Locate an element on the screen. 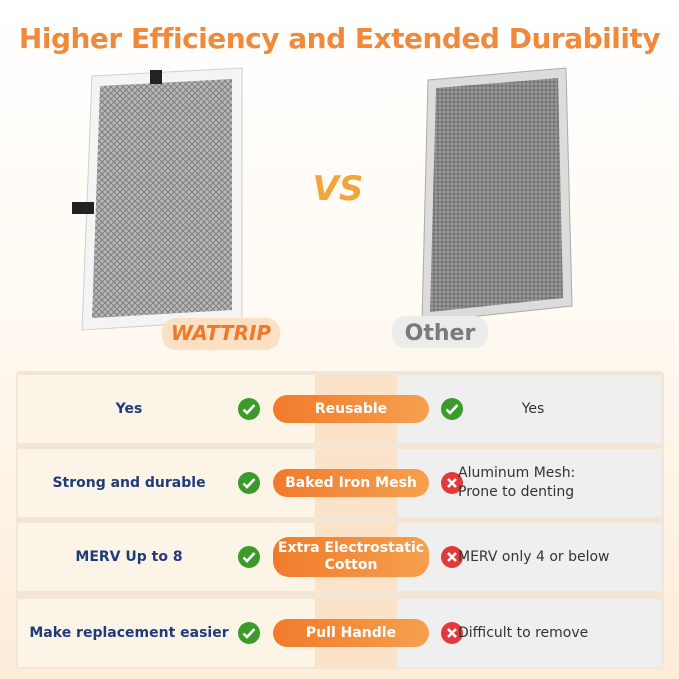 The height and width of the screenshot is (679, 679). other-text: MERV only 4 or below is located at coordinates (558, 557).